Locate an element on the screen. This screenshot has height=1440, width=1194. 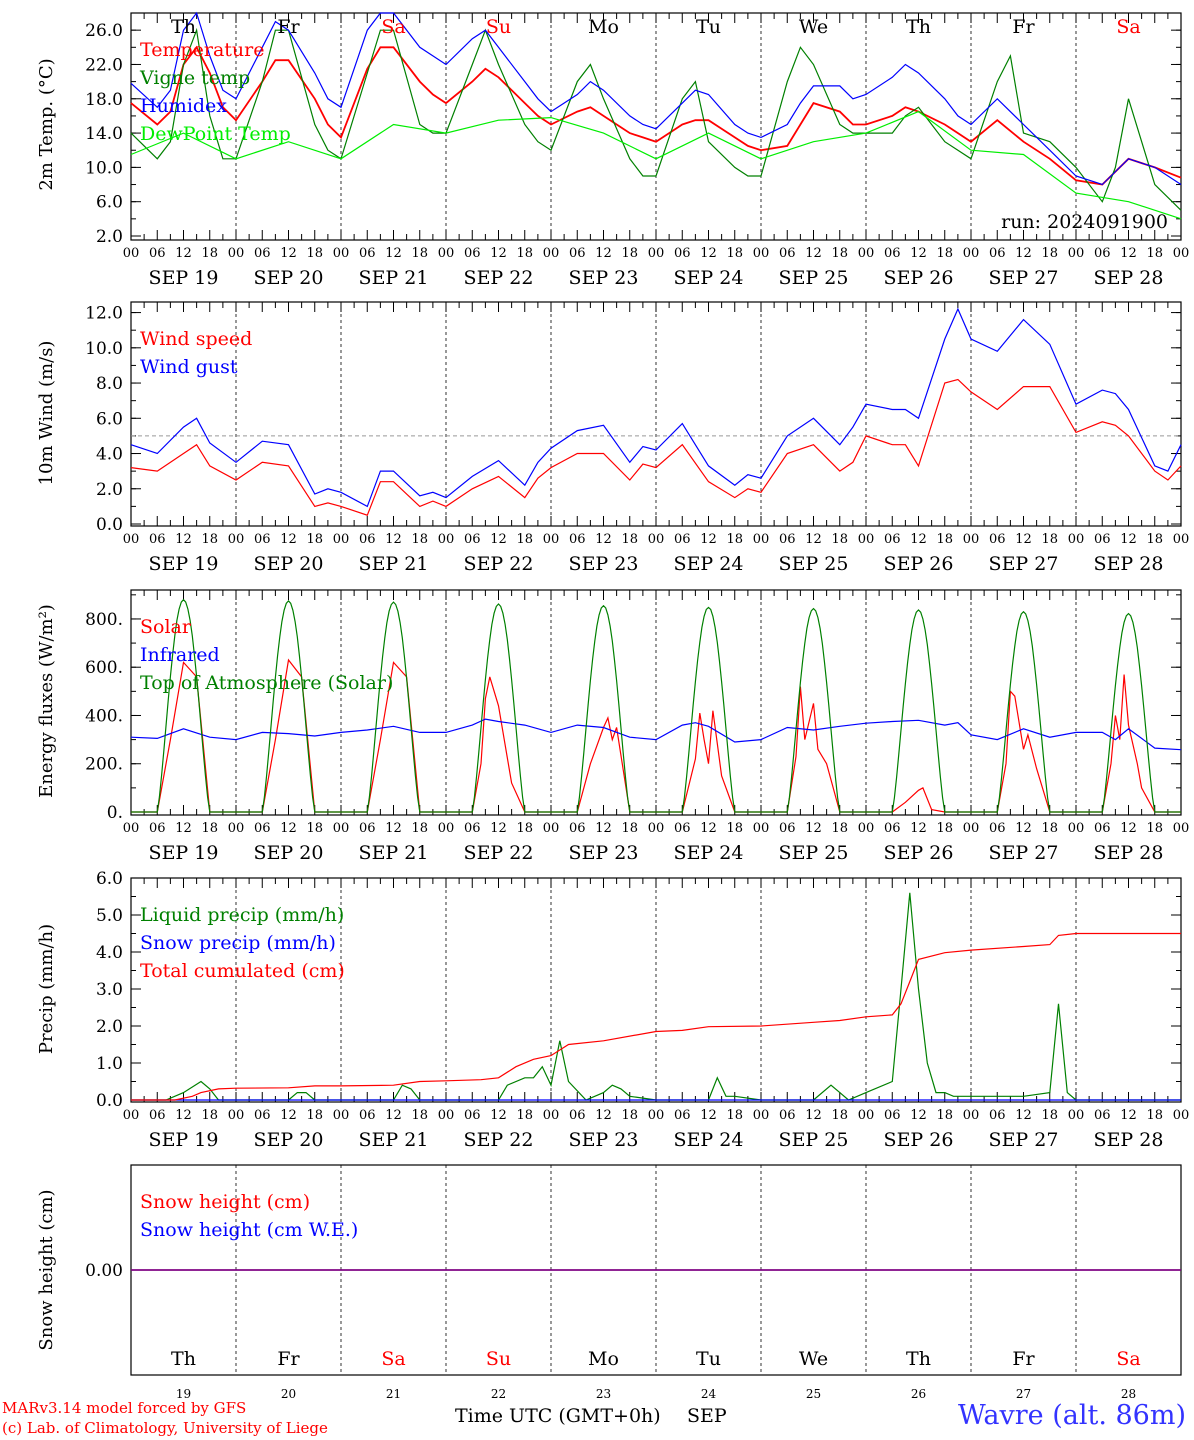
day-of-week-bottom: Sa is located at coordinates (1128, 1359).